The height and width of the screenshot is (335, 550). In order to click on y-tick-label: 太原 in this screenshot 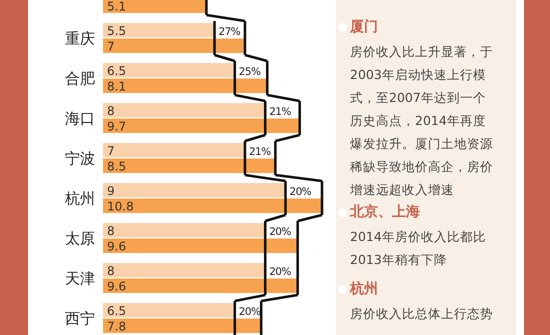, I will do `click(80, 239)`.